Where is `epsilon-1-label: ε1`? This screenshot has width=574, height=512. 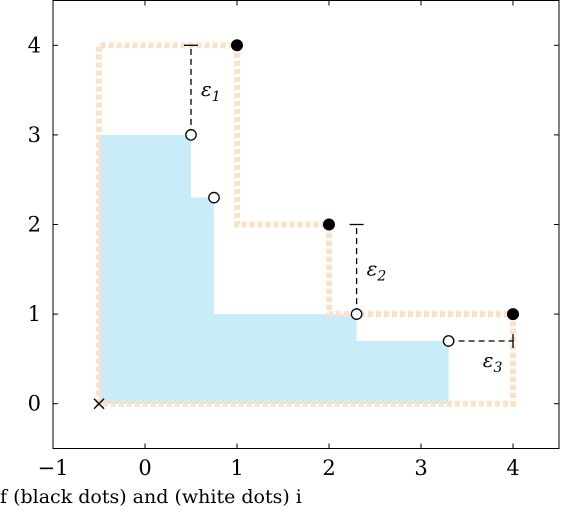
epsilon-1-label: ε1 is located at coordinates (211, 91).